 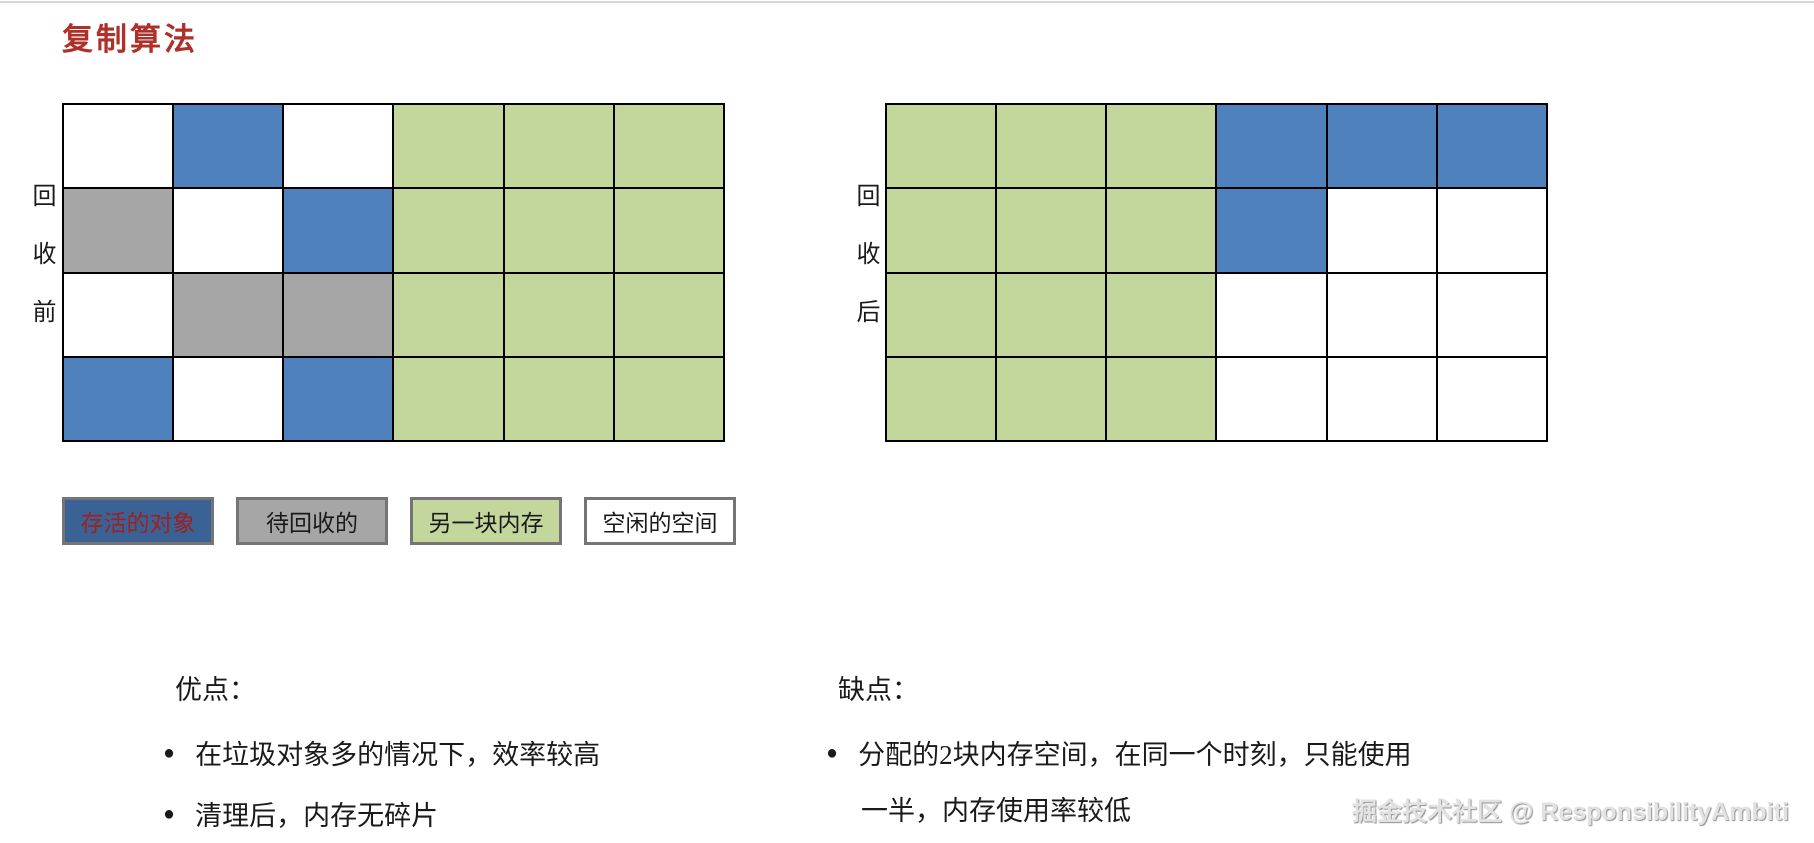 What do you see at coordinates (399, 521) in the screenshot?
I see `legend: 存活的对象 待回收的 另一块内存 空闲的空间` at bounding box center [399, 521].